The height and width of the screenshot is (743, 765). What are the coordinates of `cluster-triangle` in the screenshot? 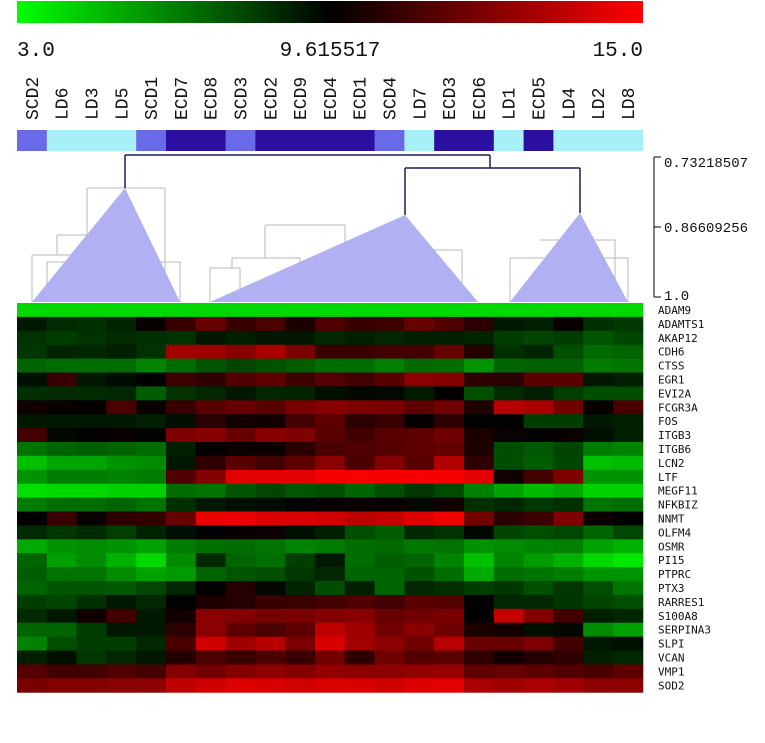 It's located at (569, 257).